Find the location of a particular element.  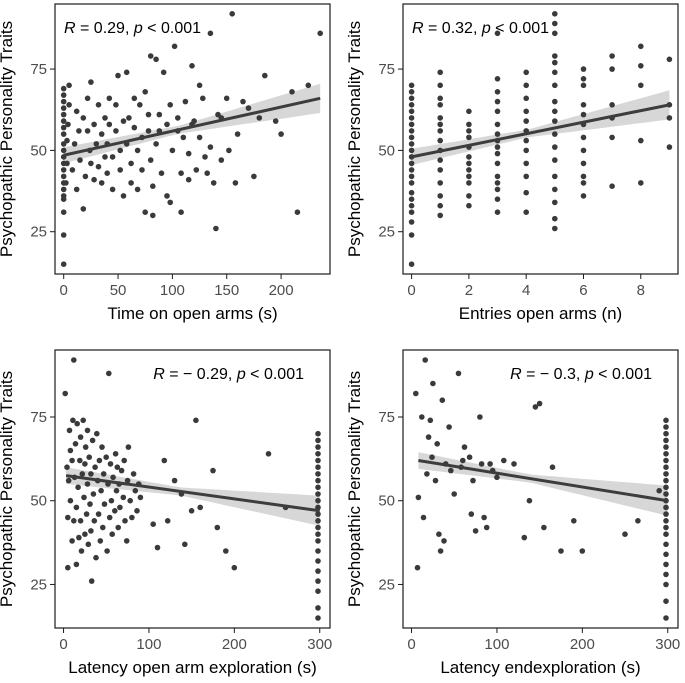

annotation-part: = − 0.3, is located at coordinates (553, 374).